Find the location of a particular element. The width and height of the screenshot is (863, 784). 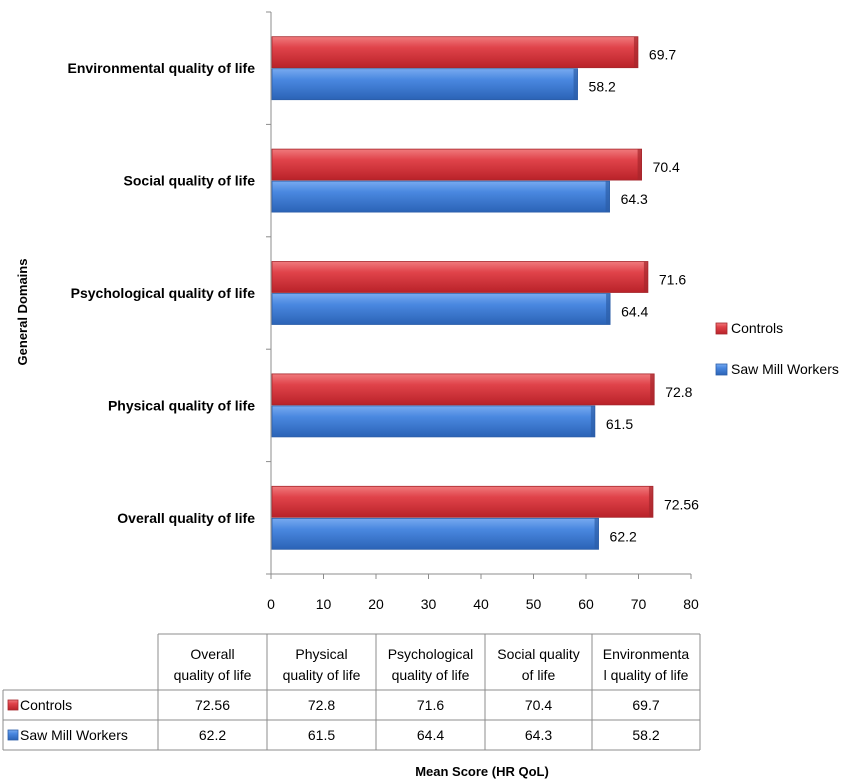

category-label: Overall quality of life is located at coordinates (186, 518).